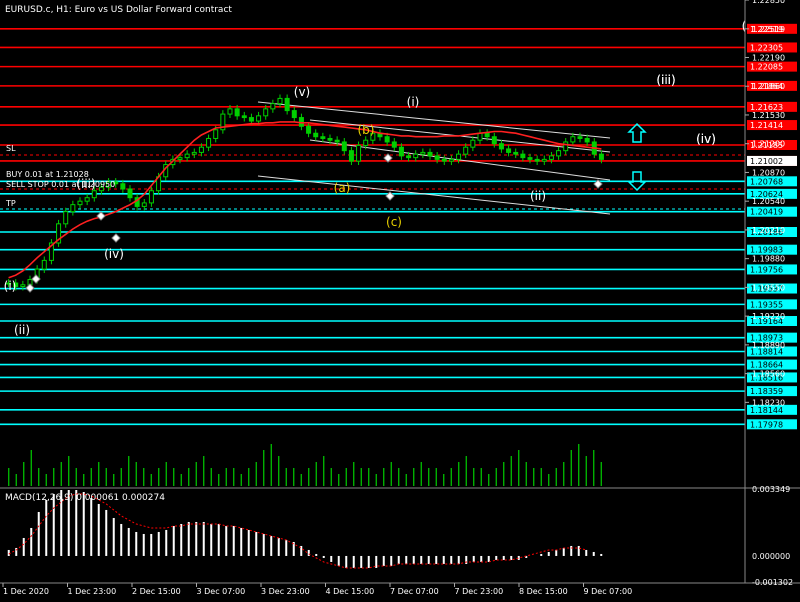  Describe the element at coordinates (766, 125) in the screenshot. I see `resistance-price-label: 1.21414` at that location.